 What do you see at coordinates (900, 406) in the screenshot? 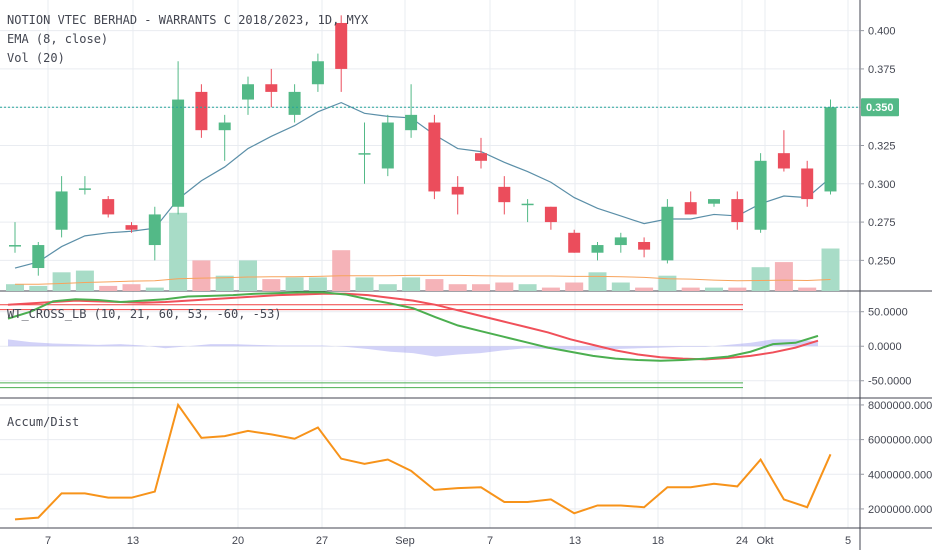
I see `y-tick-label: 8000000.0000` at bounding box center [900, 406].